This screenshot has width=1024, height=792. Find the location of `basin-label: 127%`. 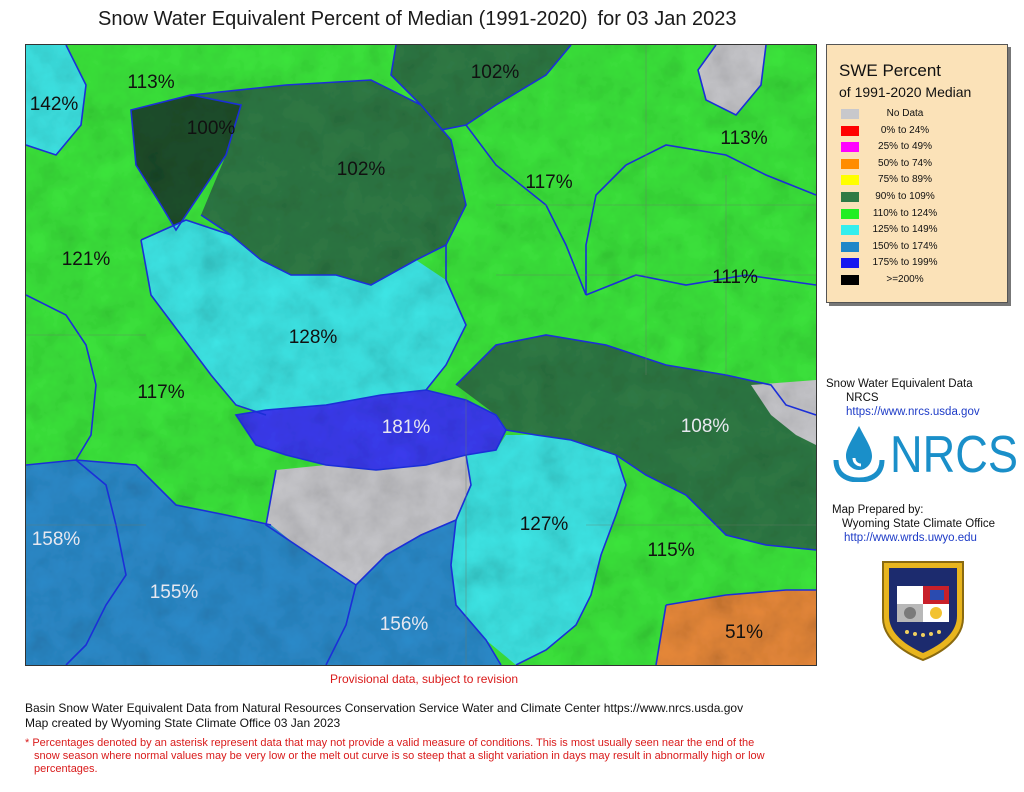

basin-label: 127% is located at coordinates (544, 524).